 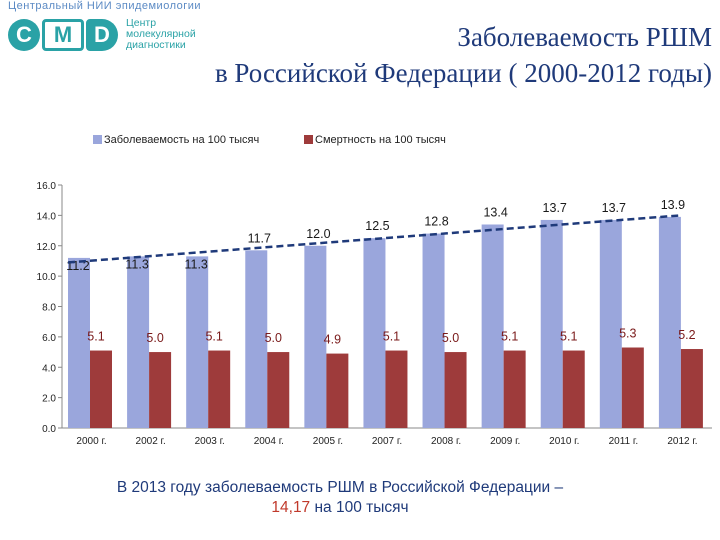 What do you see at coordinates (269, 441) in the screenshot?
I see `x-tick-label: 2004 г.` at bounding box center [269, 441].